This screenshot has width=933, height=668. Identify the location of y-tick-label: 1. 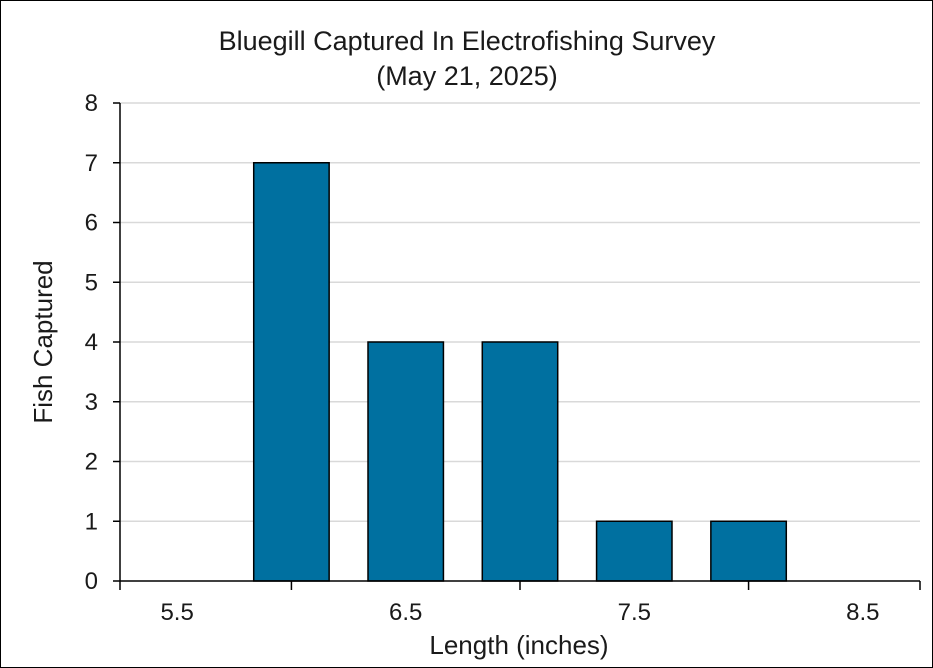
(91, 521).